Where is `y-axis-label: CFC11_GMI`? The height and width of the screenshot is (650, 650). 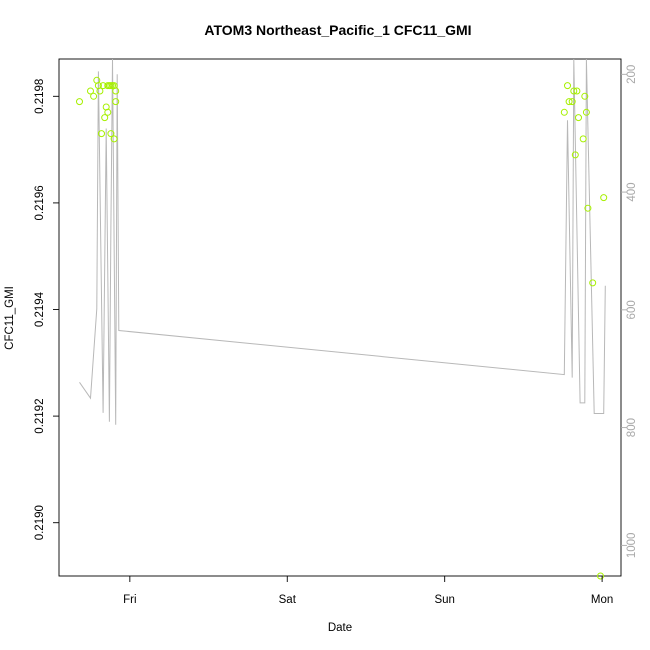 y-axis-label: CFC11_GMI is located at coordinates (10, 318).